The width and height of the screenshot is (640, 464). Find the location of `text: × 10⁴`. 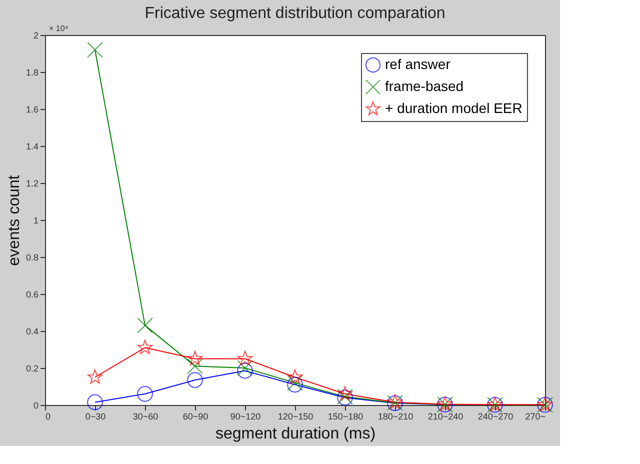

text: × 10⁴ is located at coordinates (59, 28).